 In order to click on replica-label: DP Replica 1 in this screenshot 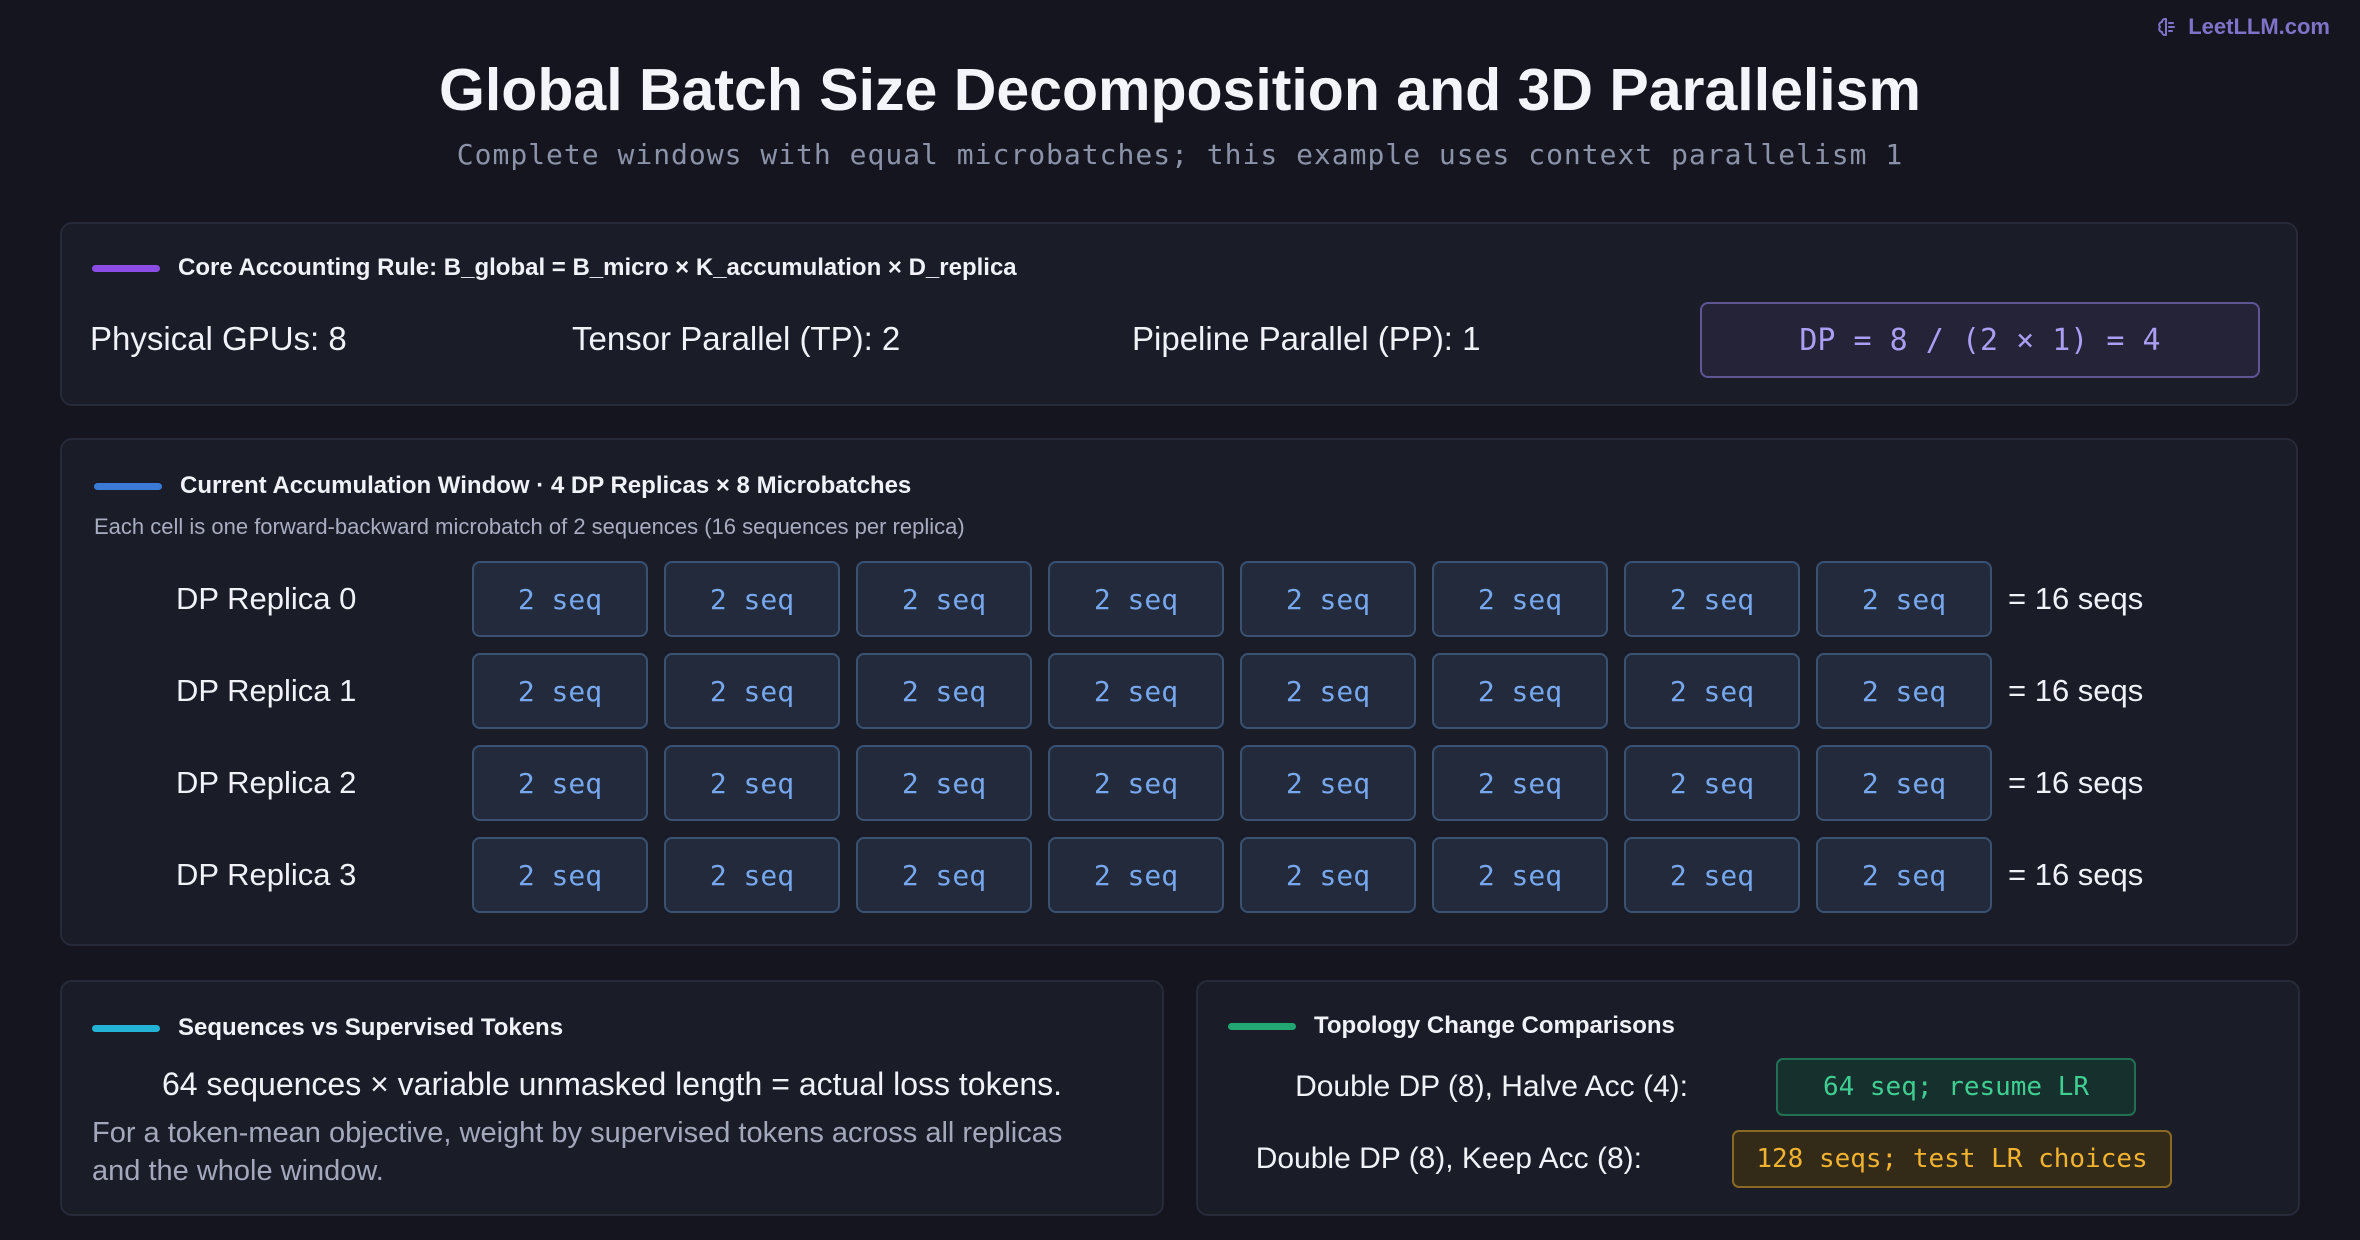, I will do `click(266, 690)`.